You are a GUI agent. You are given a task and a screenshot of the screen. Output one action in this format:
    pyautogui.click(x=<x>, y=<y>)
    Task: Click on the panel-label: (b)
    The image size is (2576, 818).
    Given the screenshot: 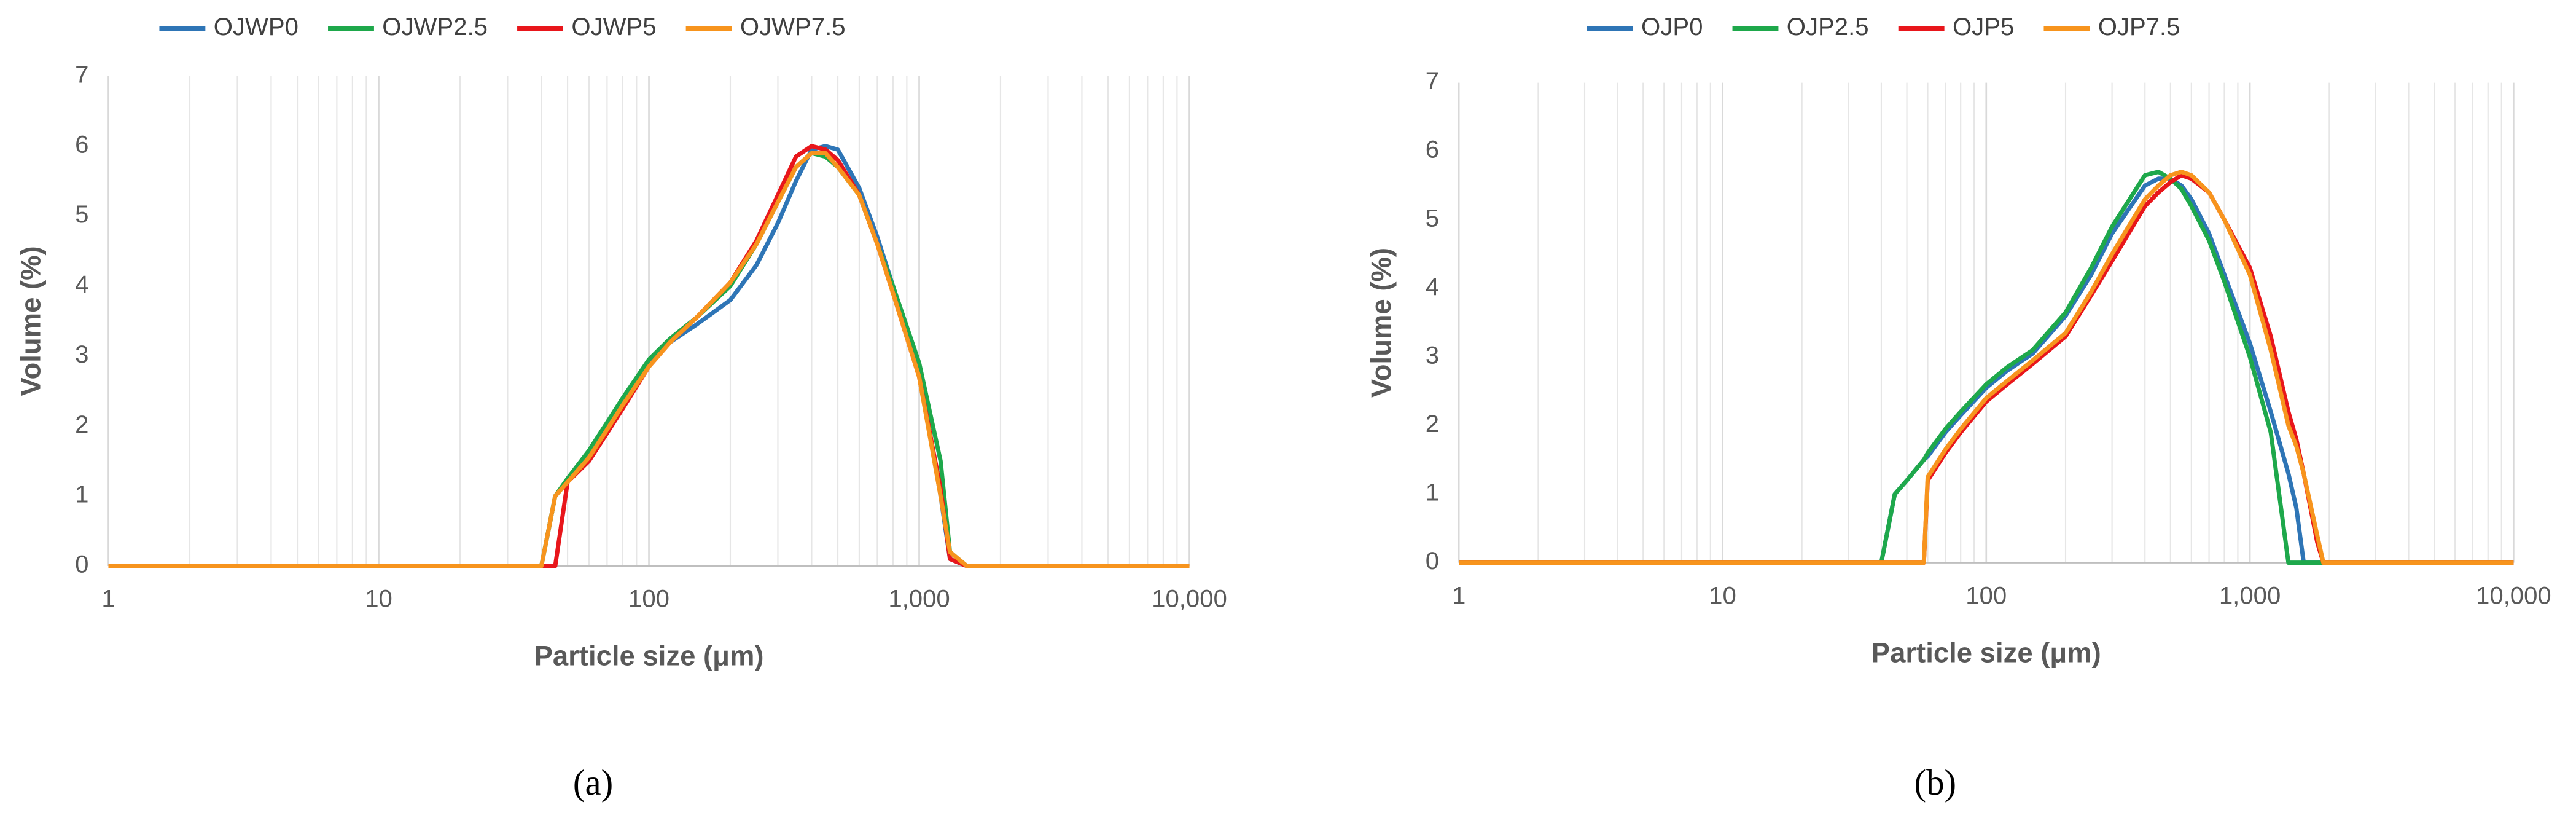 What is the action you would take?
    pyautogui.click(x=1935, y=783)
    